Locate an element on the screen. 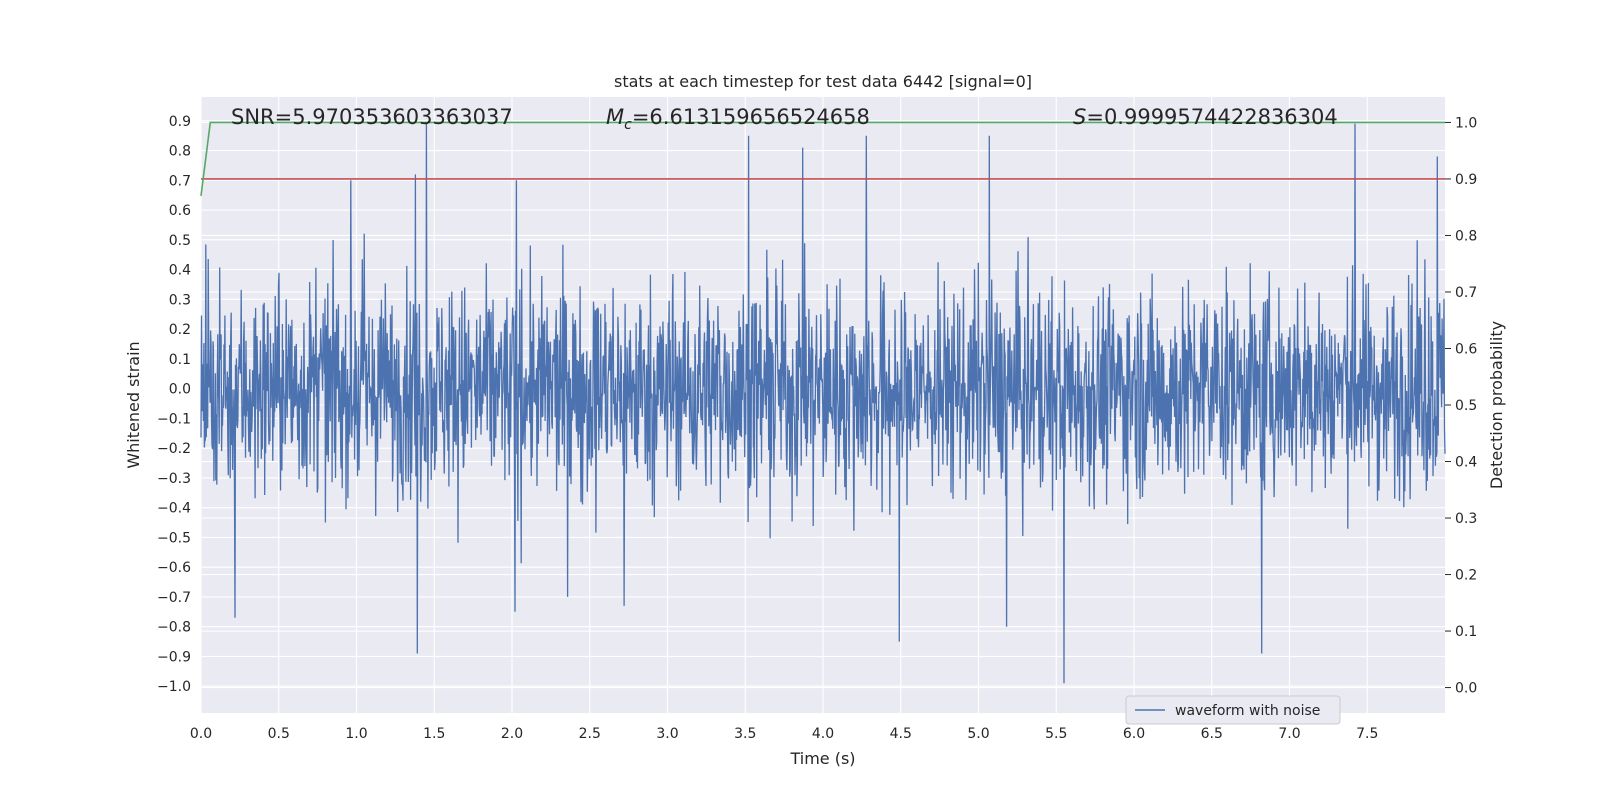 This screenshot has width=1600, height=800. y2-tick-label: 0.6 is located at coordinates (1466, 349).